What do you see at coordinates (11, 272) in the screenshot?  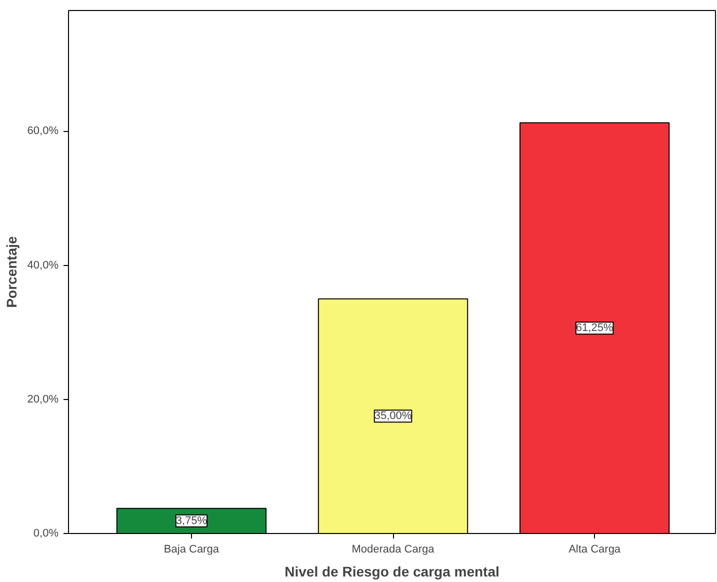 I see `y-axis-title: Porcentaje` at bounding box center [11, 272].